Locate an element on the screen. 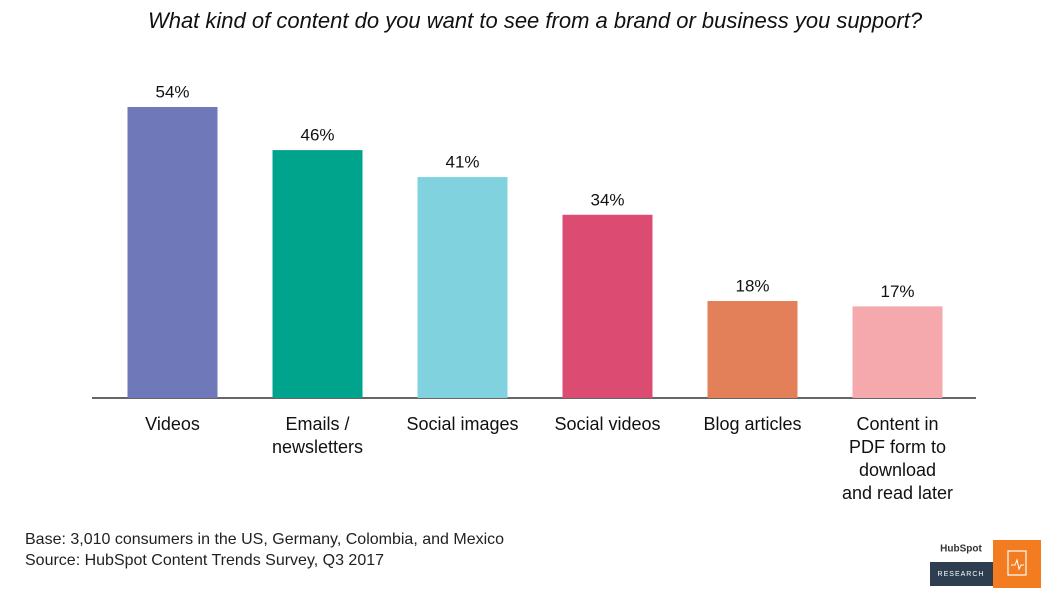 The width and height of the screenshot is (1048, 593). logo-icon is located at coordinates (1017, 563).